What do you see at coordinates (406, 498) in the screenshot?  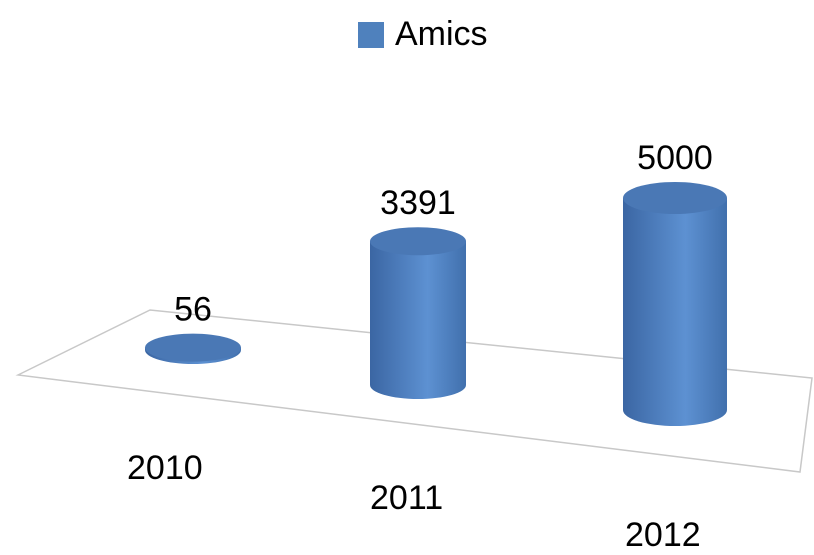 I see `x-tick-label: 2011` at bounding box center [406, 498].